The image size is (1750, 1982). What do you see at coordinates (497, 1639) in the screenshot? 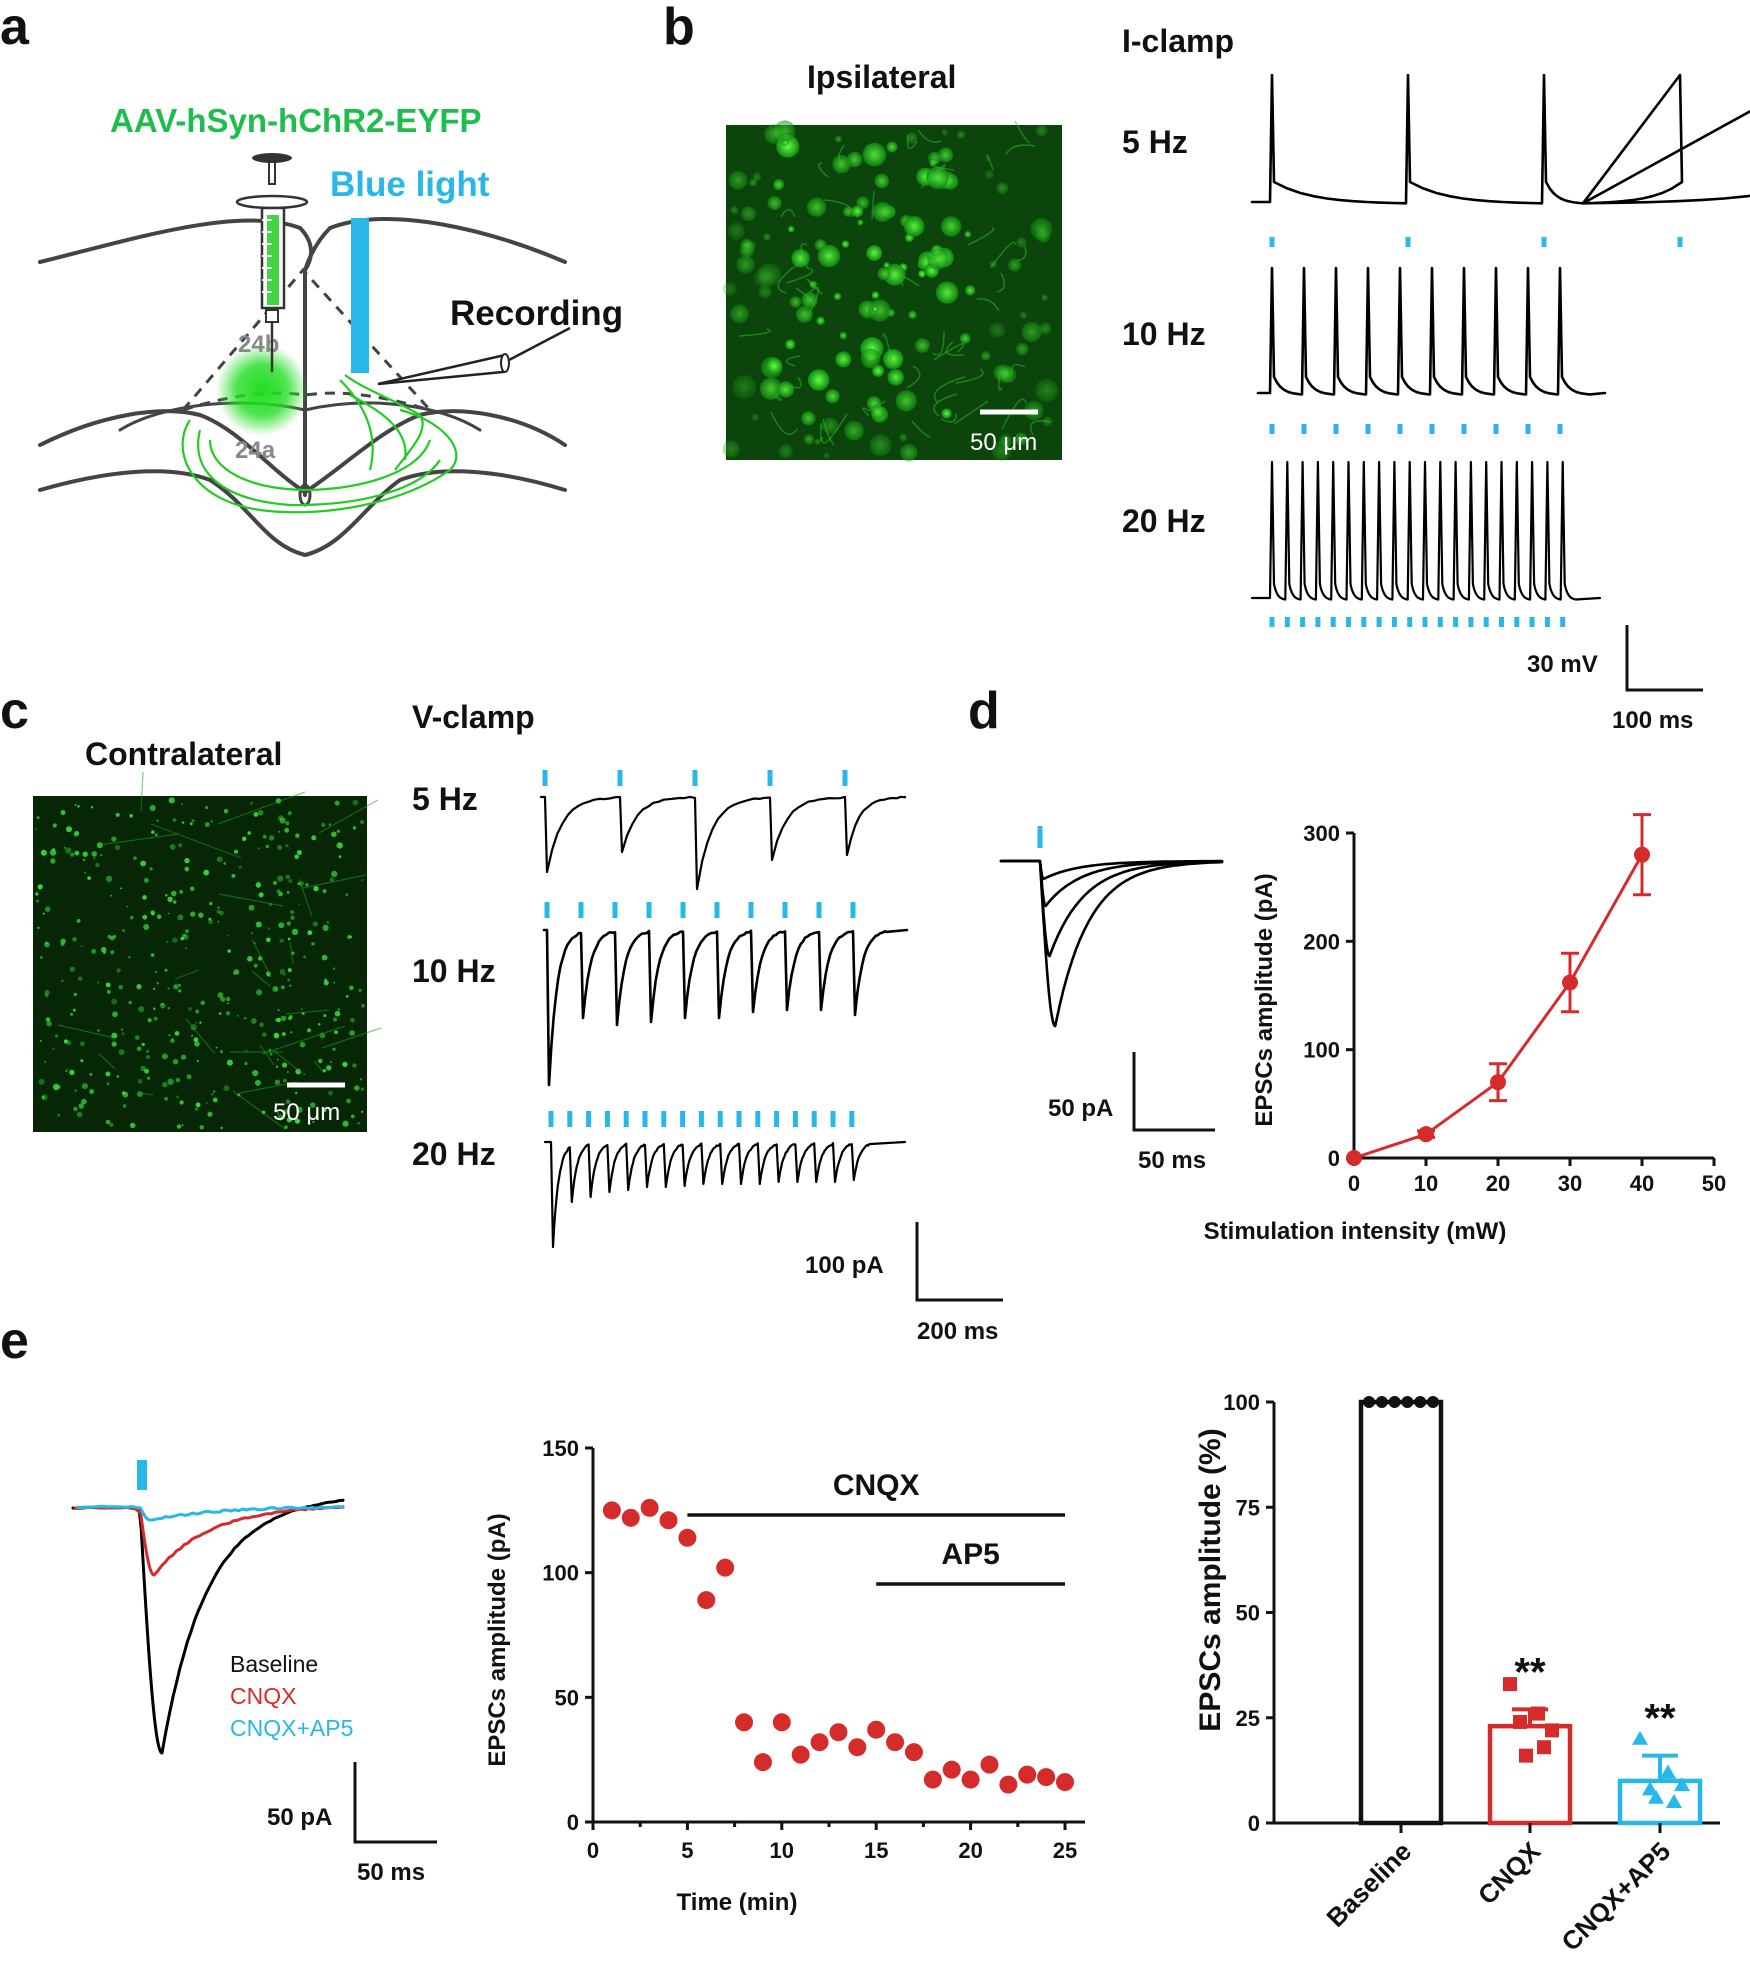
I see `e-time-ylabel: EPSCs amplitude (pA)` at bounding box center [497, 1639].